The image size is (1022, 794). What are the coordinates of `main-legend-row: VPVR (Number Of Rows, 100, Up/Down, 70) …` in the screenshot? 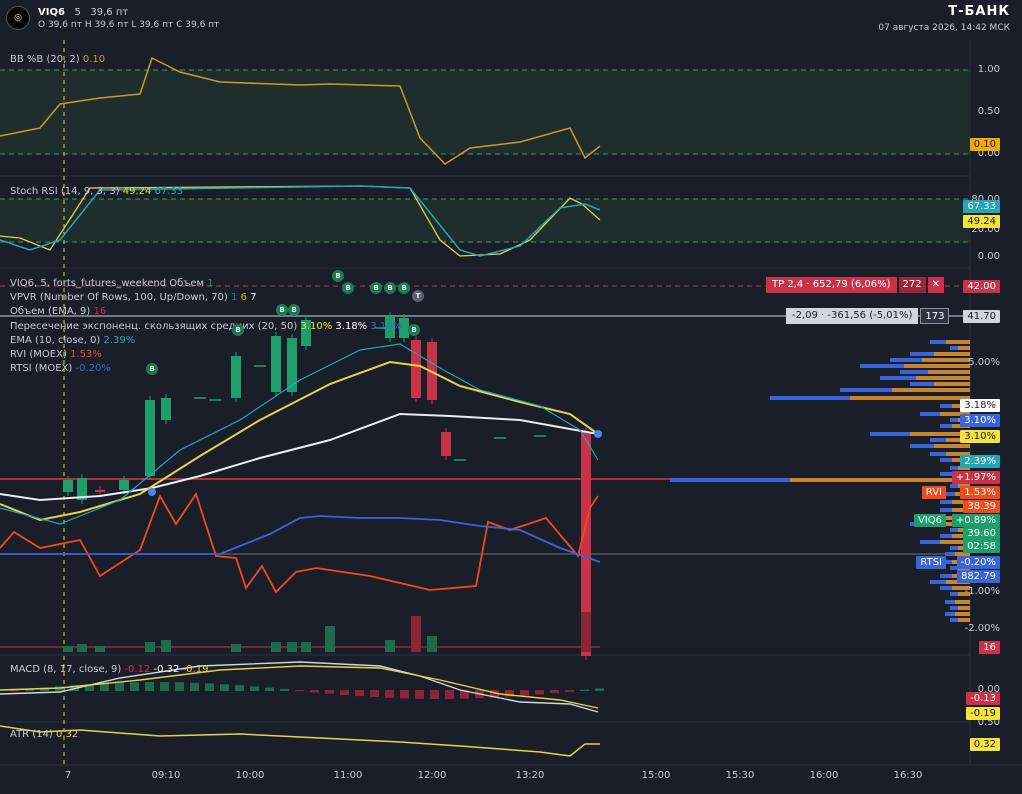 It's located at (206, 298).